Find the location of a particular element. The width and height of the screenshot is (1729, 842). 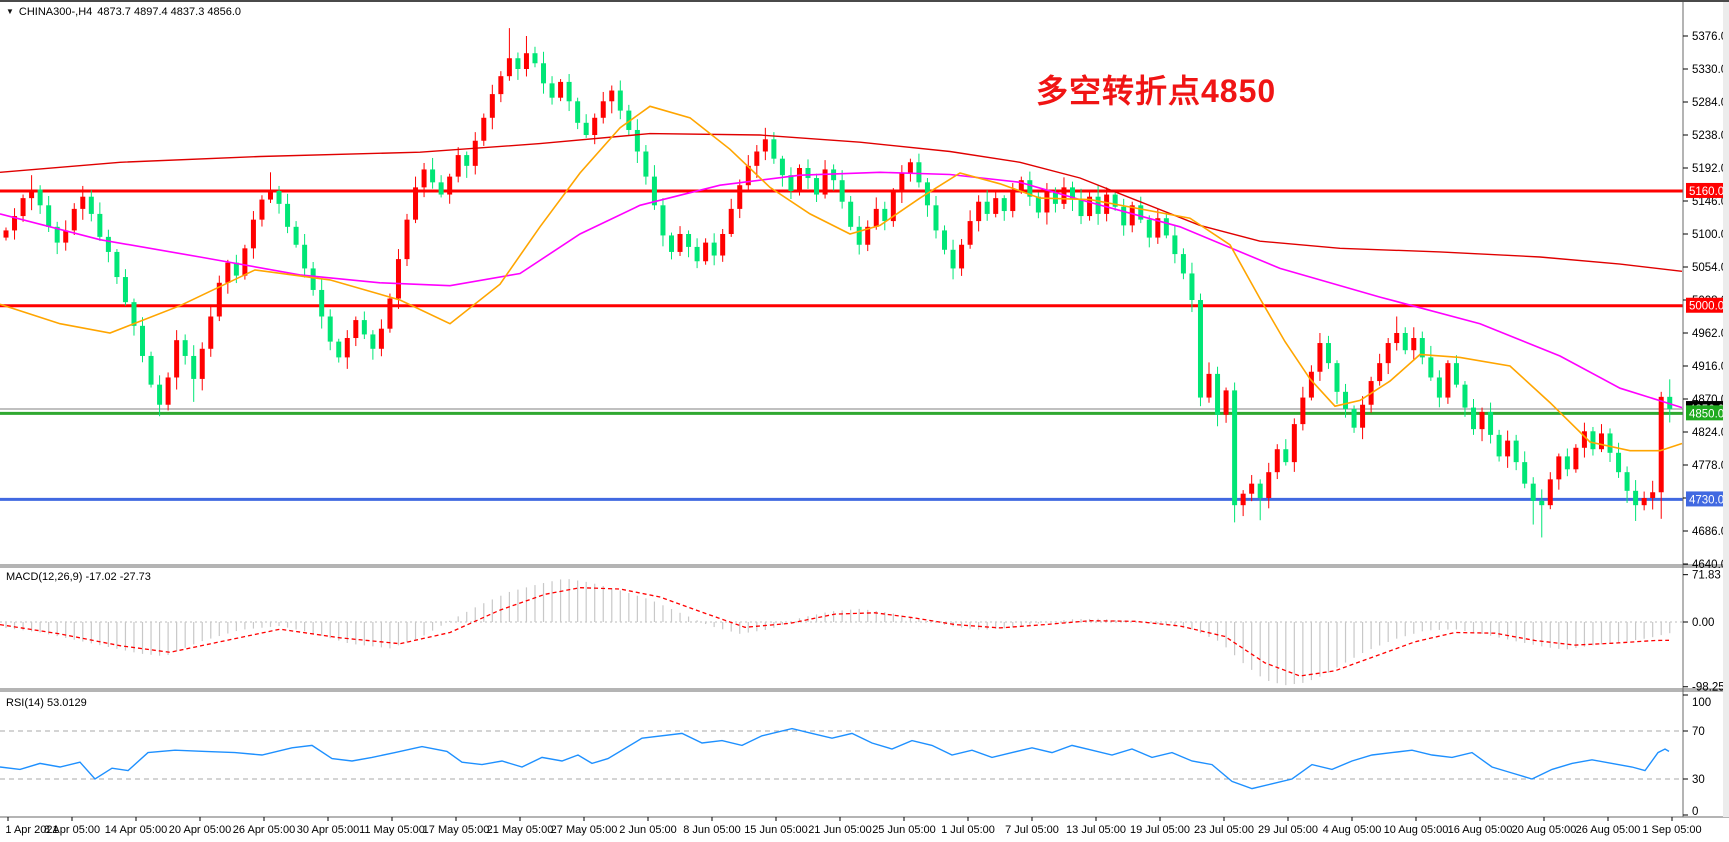

svg-text: 20 Aug 05:00 is located at coordinates (1544, 830).